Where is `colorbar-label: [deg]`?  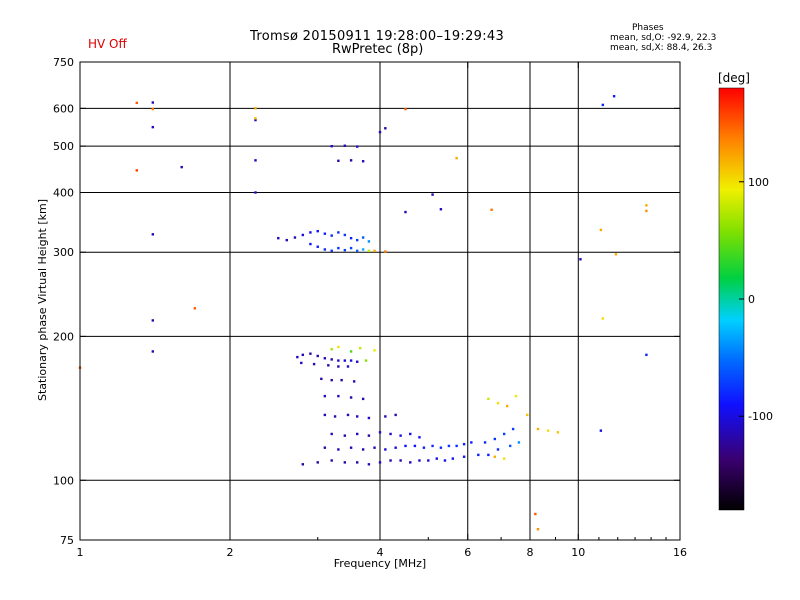 colorbar-label: [deg] is located at coordinates (734, 78).